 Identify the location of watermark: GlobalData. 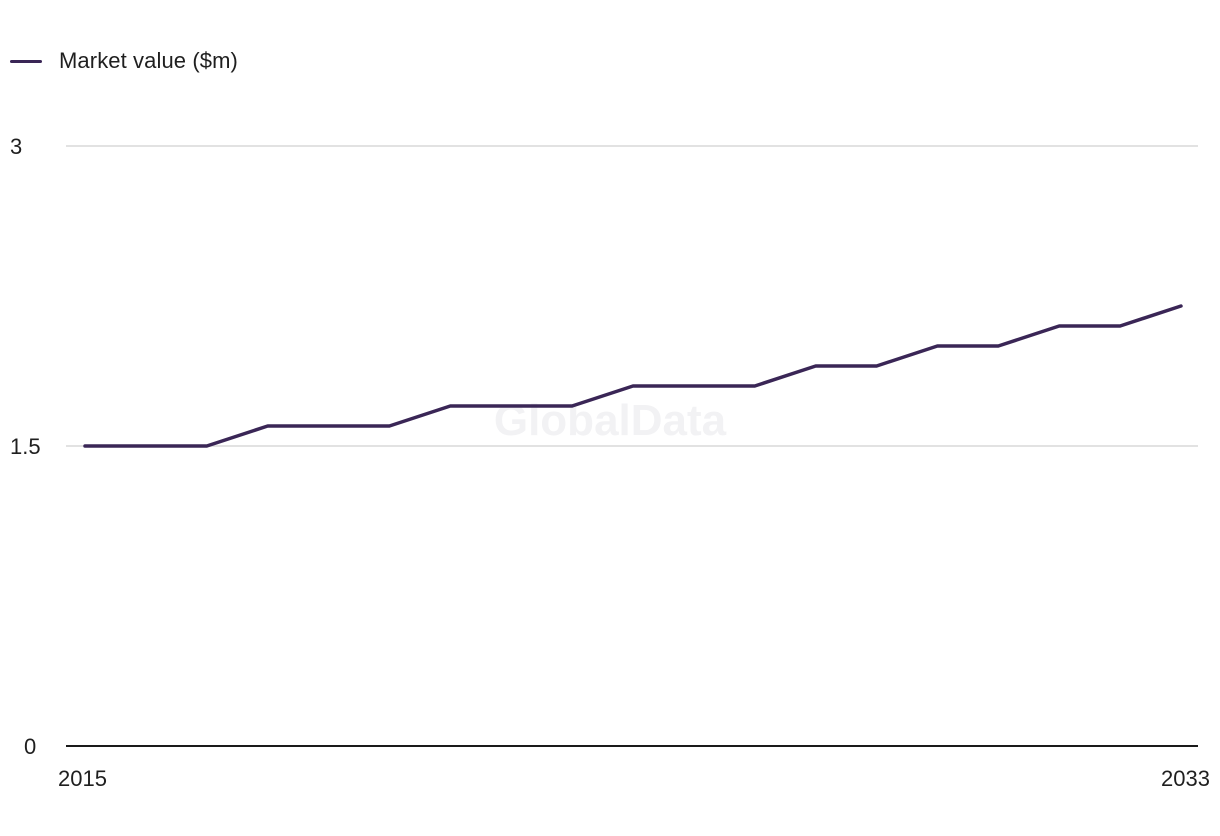
(610, 420).